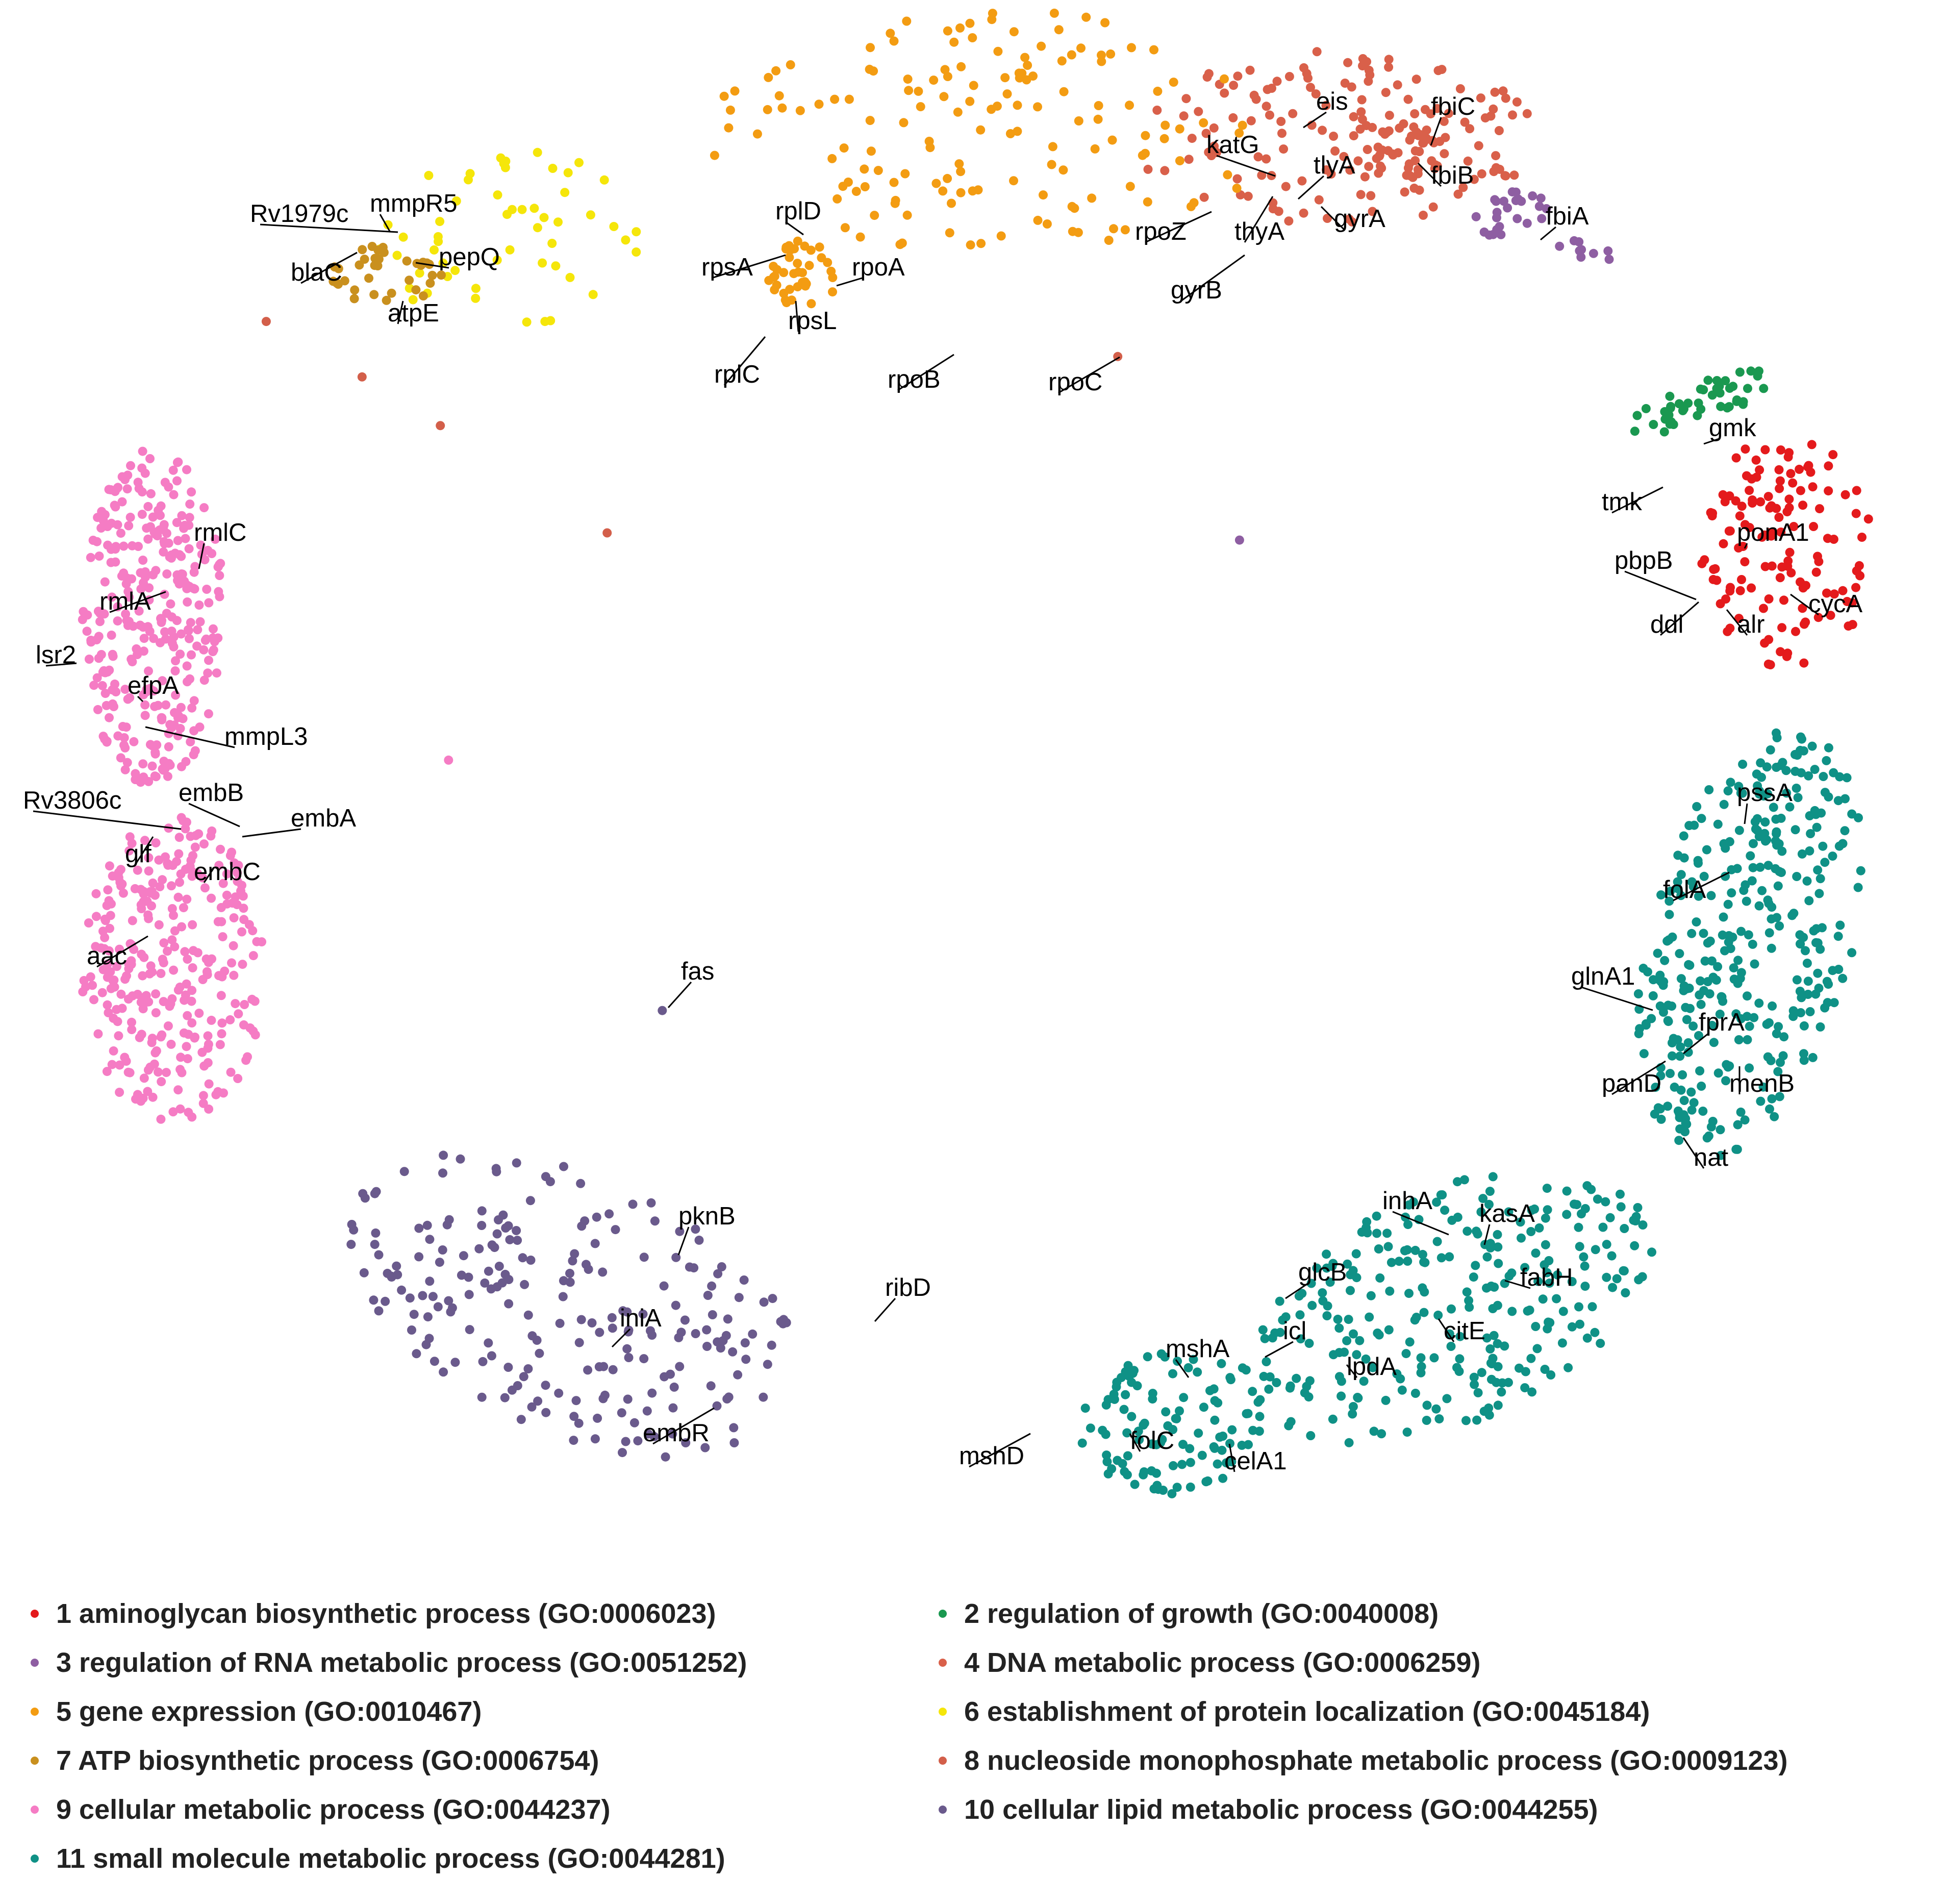 The height and width of the screenshot is (1904, 1942). I want to click on leader-line-eis, so click(1315, 120).